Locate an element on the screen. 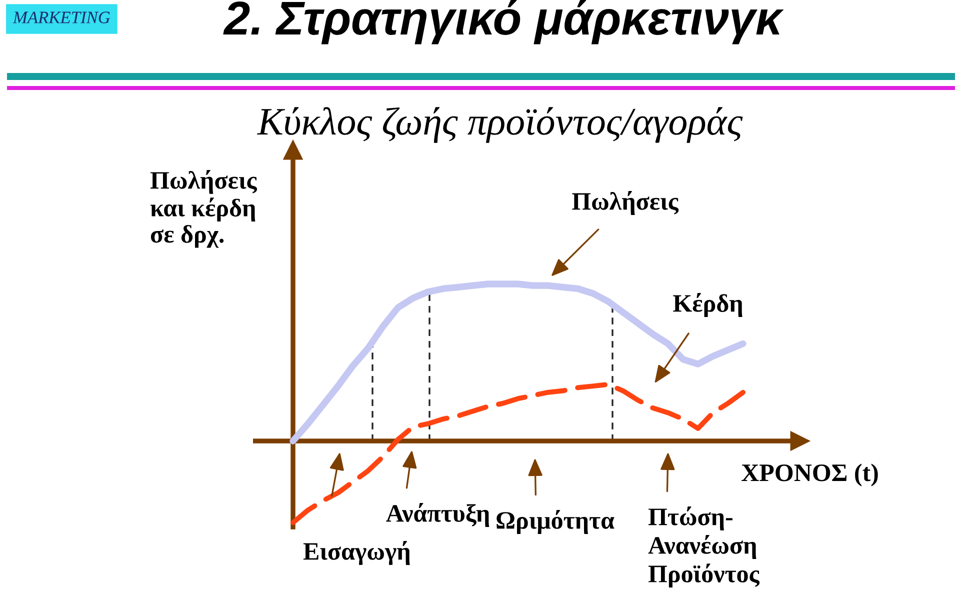  text: Κέρδη is located at coordinates (707, 305).